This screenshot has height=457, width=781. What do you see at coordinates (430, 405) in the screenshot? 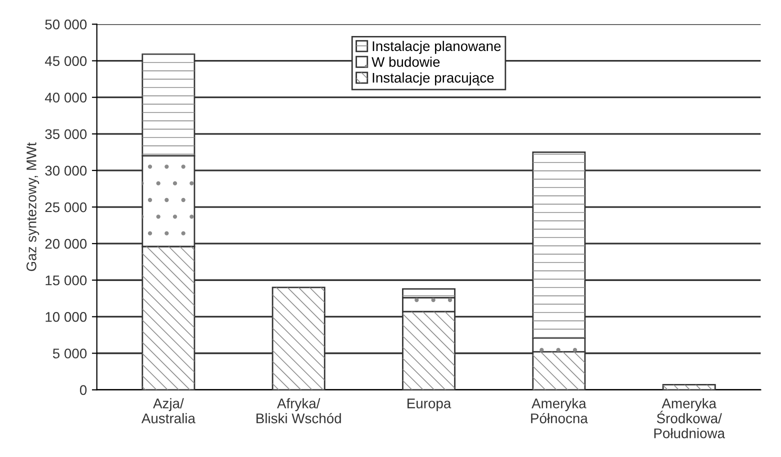
I see `x-tick-label: Europa` at bounding box center [430, 405].